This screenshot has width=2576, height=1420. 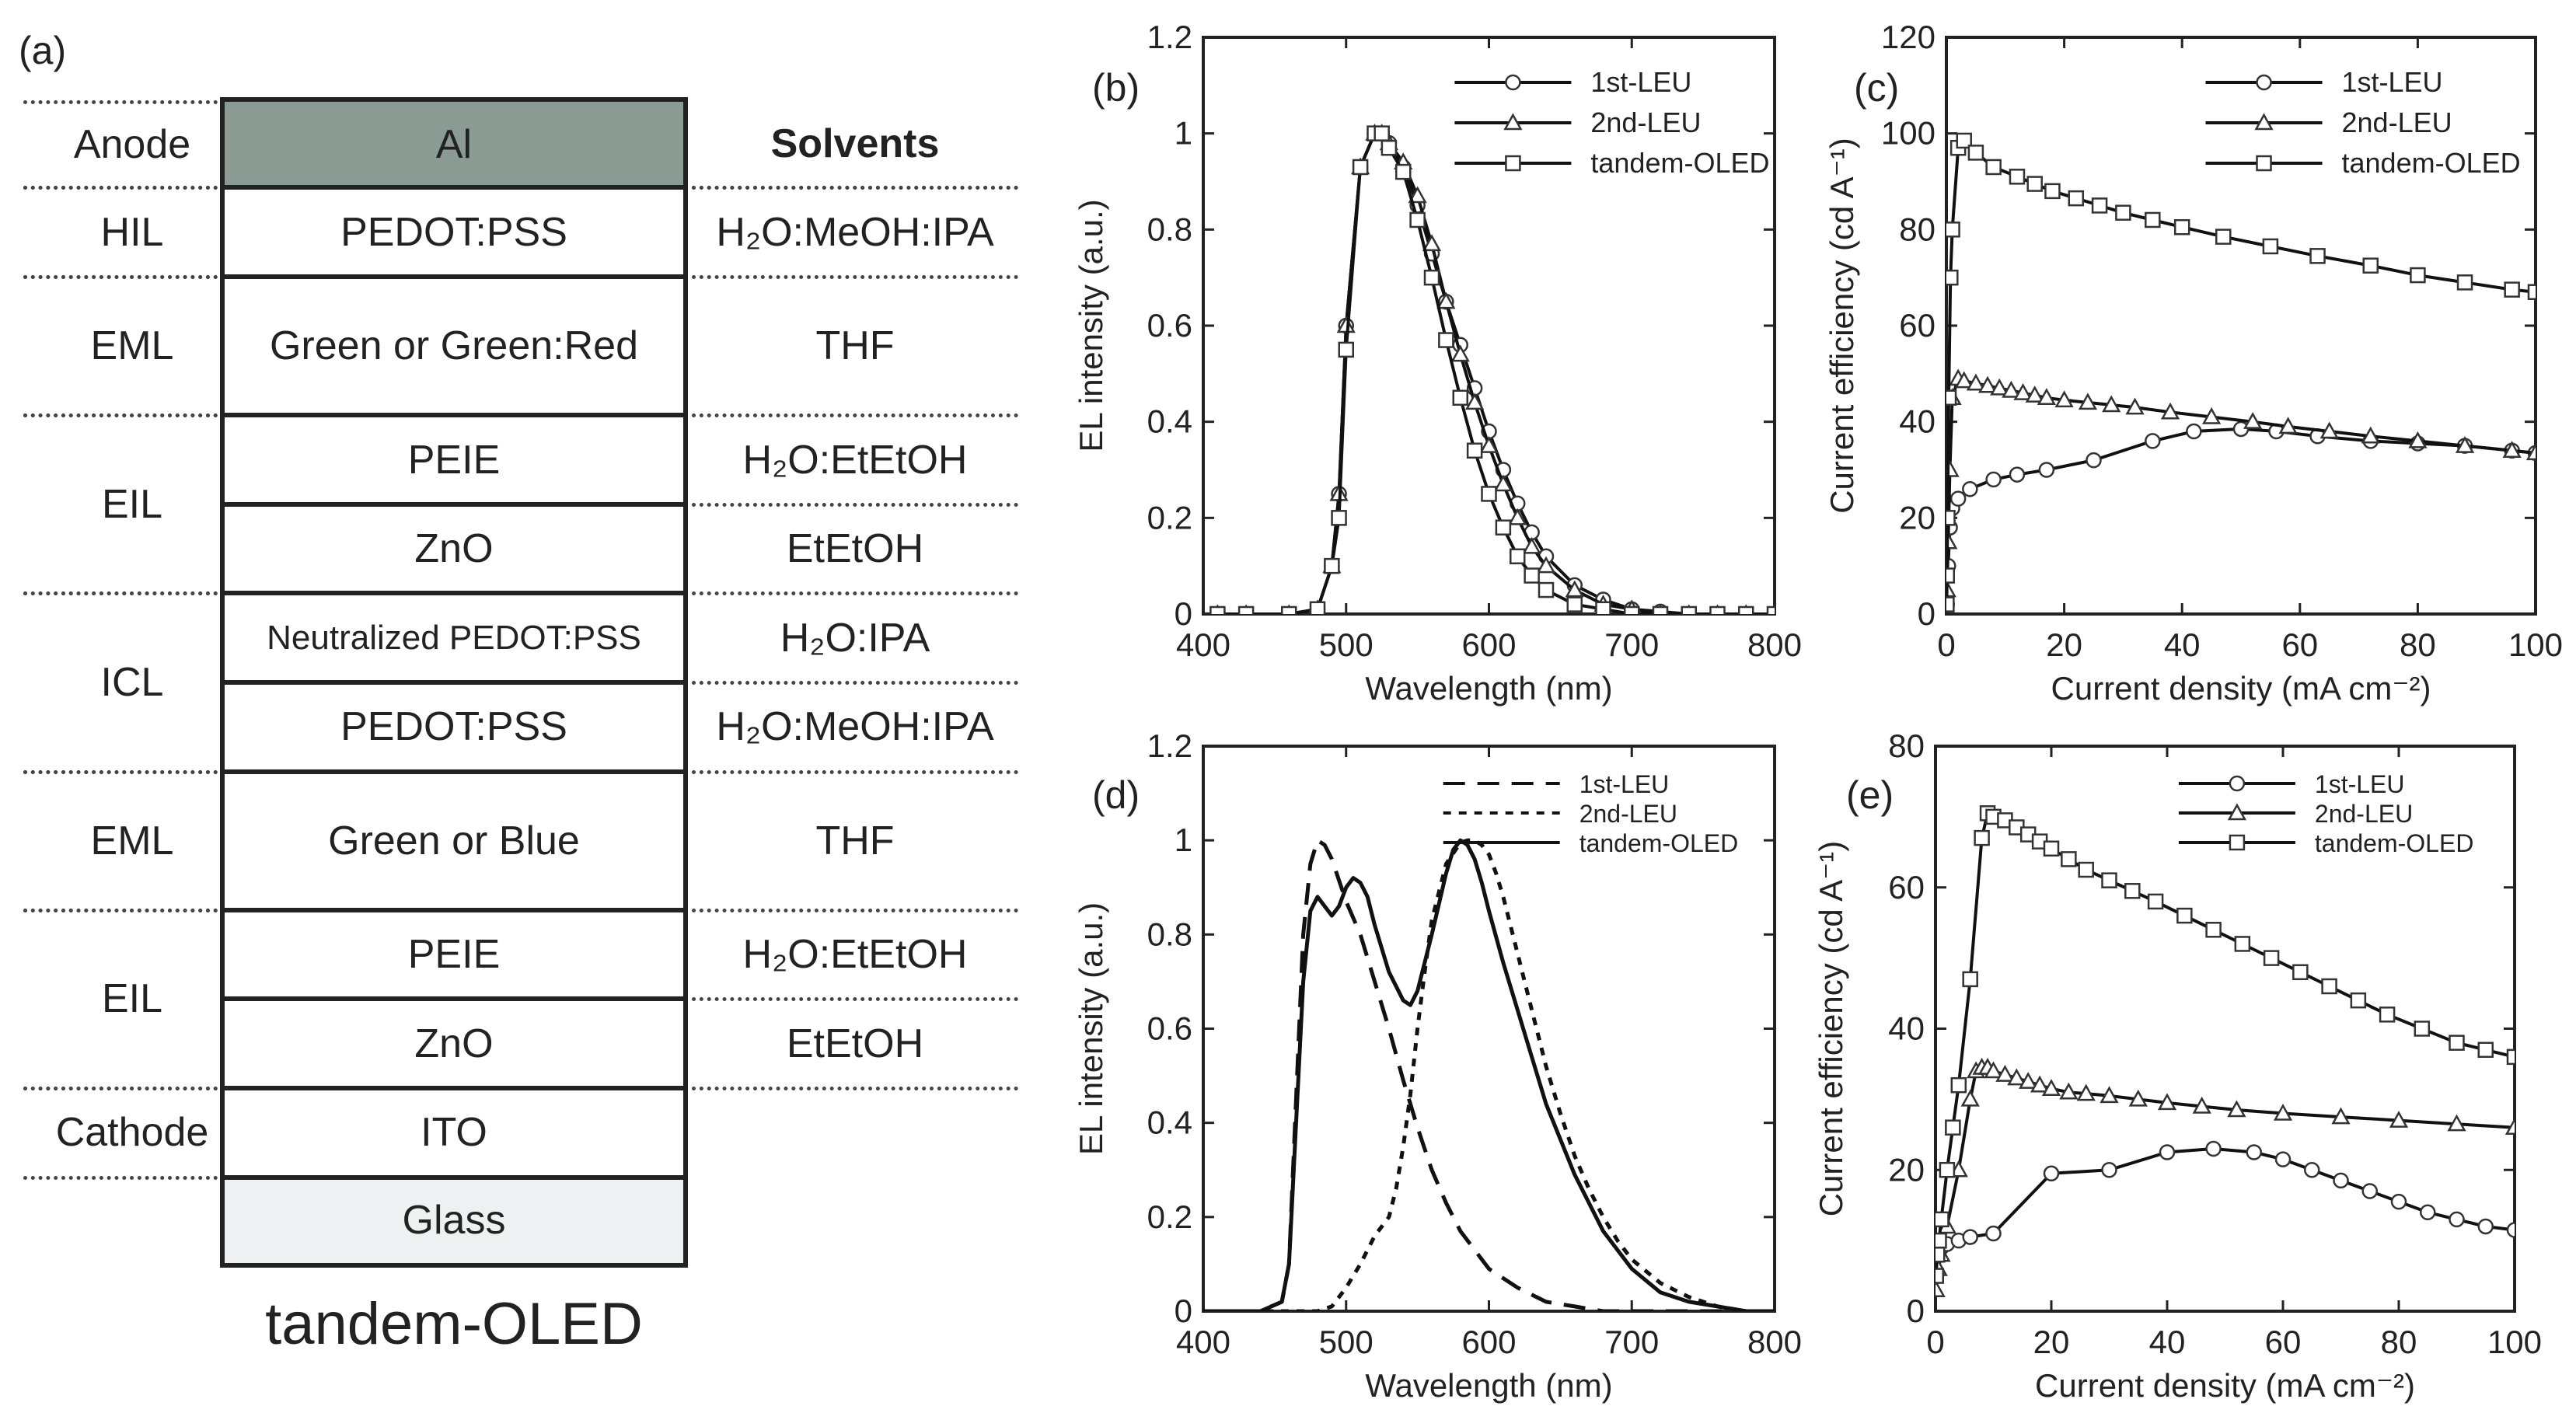 I want to click on group-label: EIL, so click(x=132, y=999).